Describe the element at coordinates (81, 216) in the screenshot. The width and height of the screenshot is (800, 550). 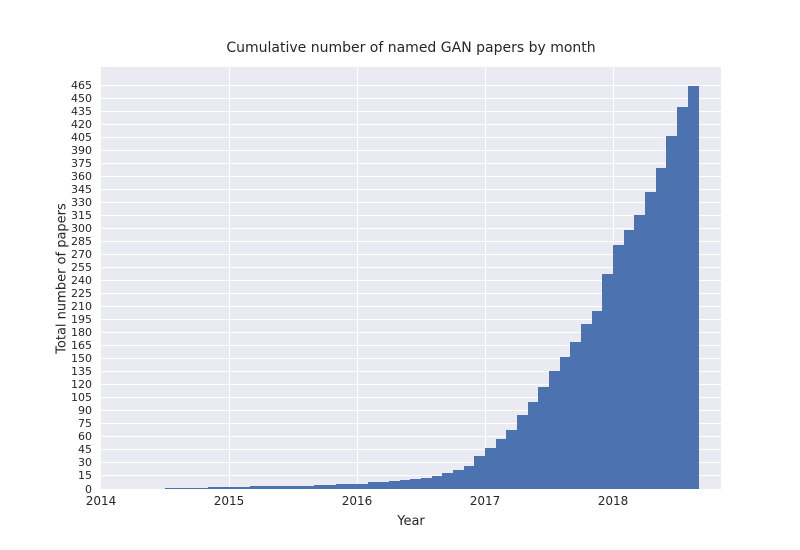
I see `y-tick-label: 315` at that location.